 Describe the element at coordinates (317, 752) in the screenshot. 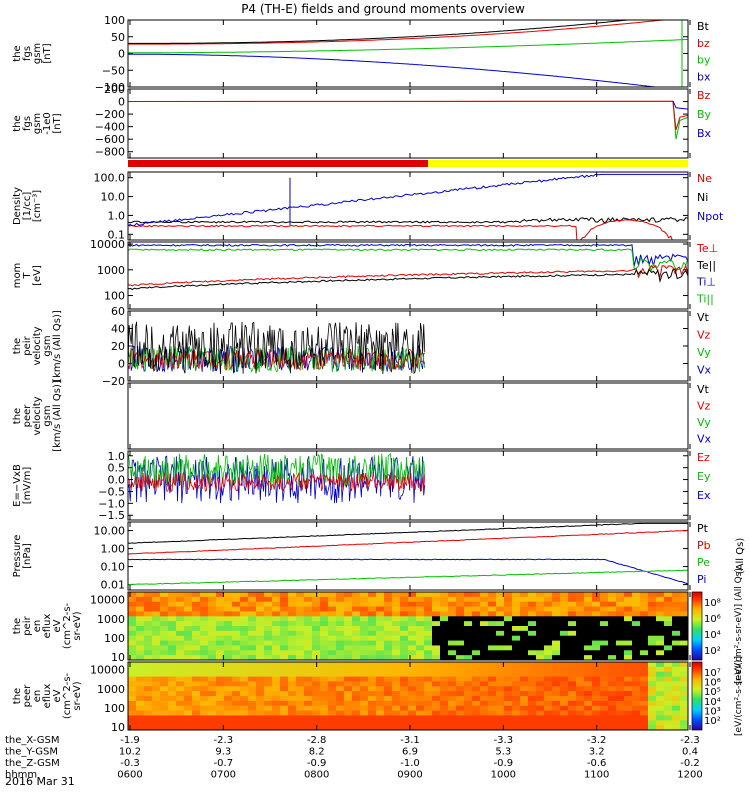

I see `xaxis-value: 8.2` at that location.